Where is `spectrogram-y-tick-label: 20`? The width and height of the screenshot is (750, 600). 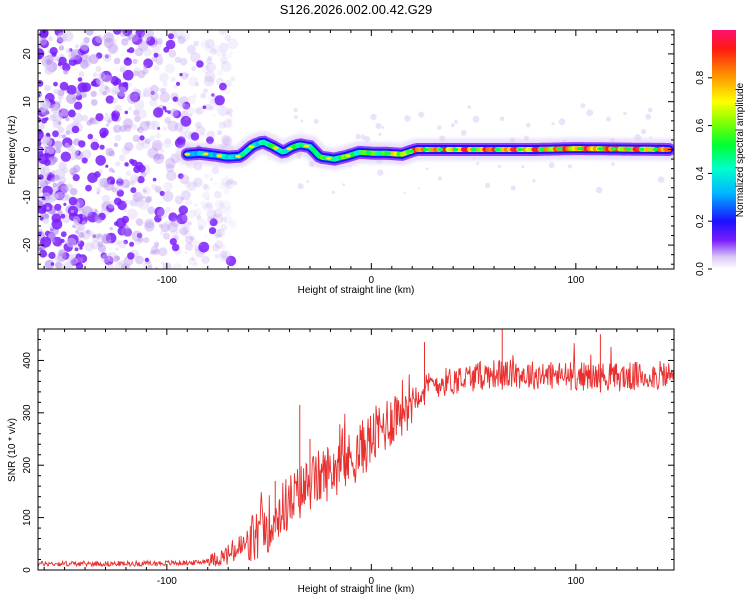
spectrogram-y-tick-label: 20 is located at coordinates (27, 54).